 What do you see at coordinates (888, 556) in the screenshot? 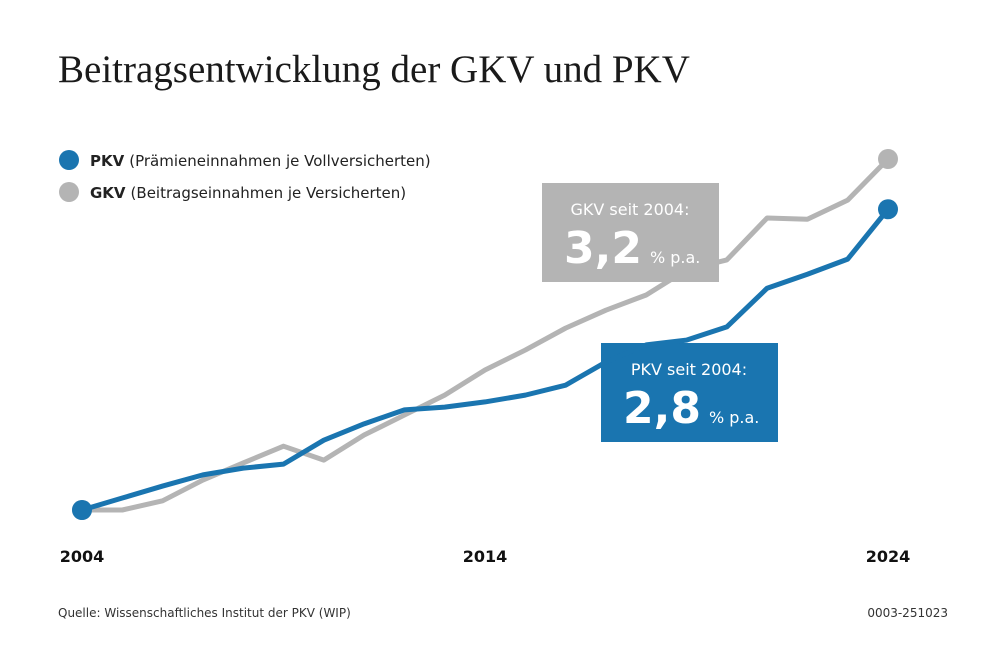
I see `x-tick-label: 2024` at bounding box center [888, 556].